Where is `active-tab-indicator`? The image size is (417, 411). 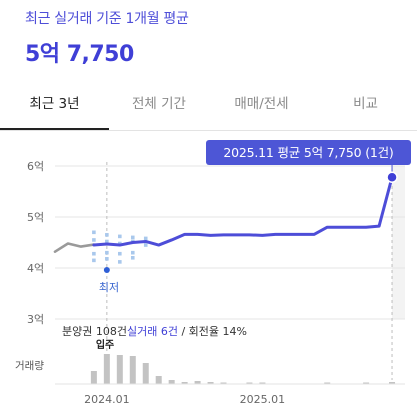 active-tab-indicator is located at coordinates (54, 129).